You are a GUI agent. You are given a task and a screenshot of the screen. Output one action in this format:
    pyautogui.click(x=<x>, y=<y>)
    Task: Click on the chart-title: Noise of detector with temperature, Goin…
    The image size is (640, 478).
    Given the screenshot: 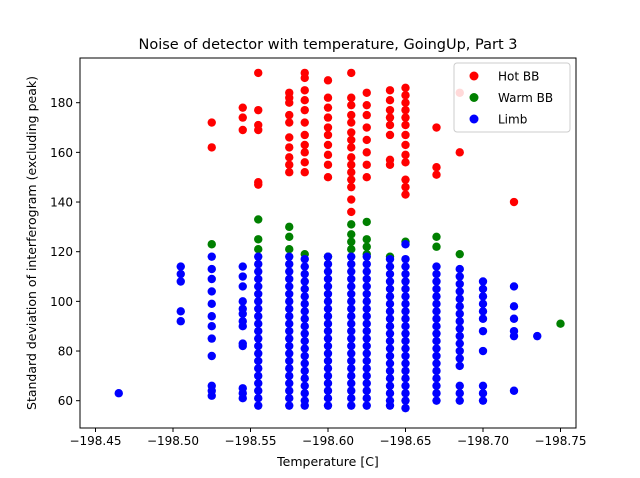 What is the action you would take?
    pyautogui.click(x=327, y=45)
    